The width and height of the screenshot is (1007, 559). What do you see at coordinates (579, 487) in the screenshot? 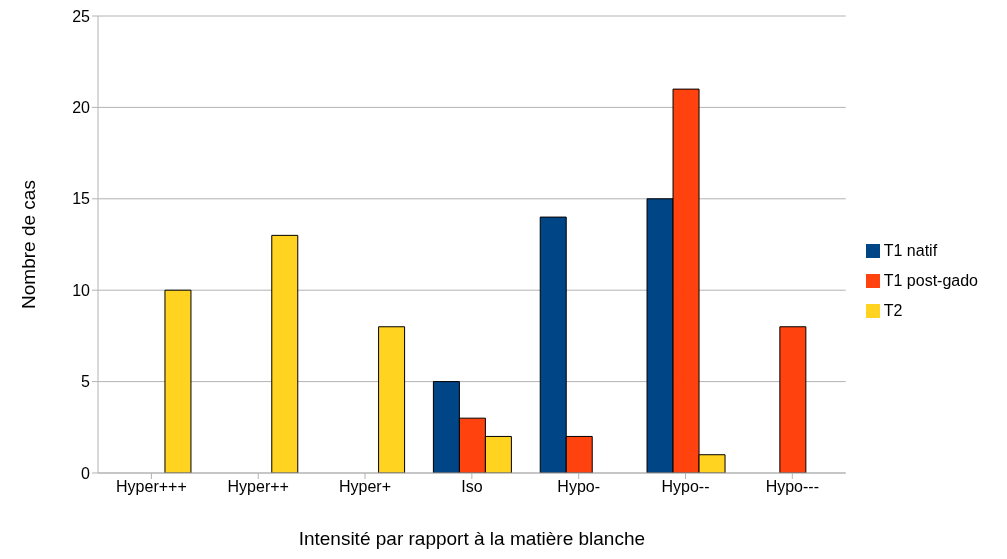
I see `x-tick-label: Hypo-` at bounding box center [579, 487].